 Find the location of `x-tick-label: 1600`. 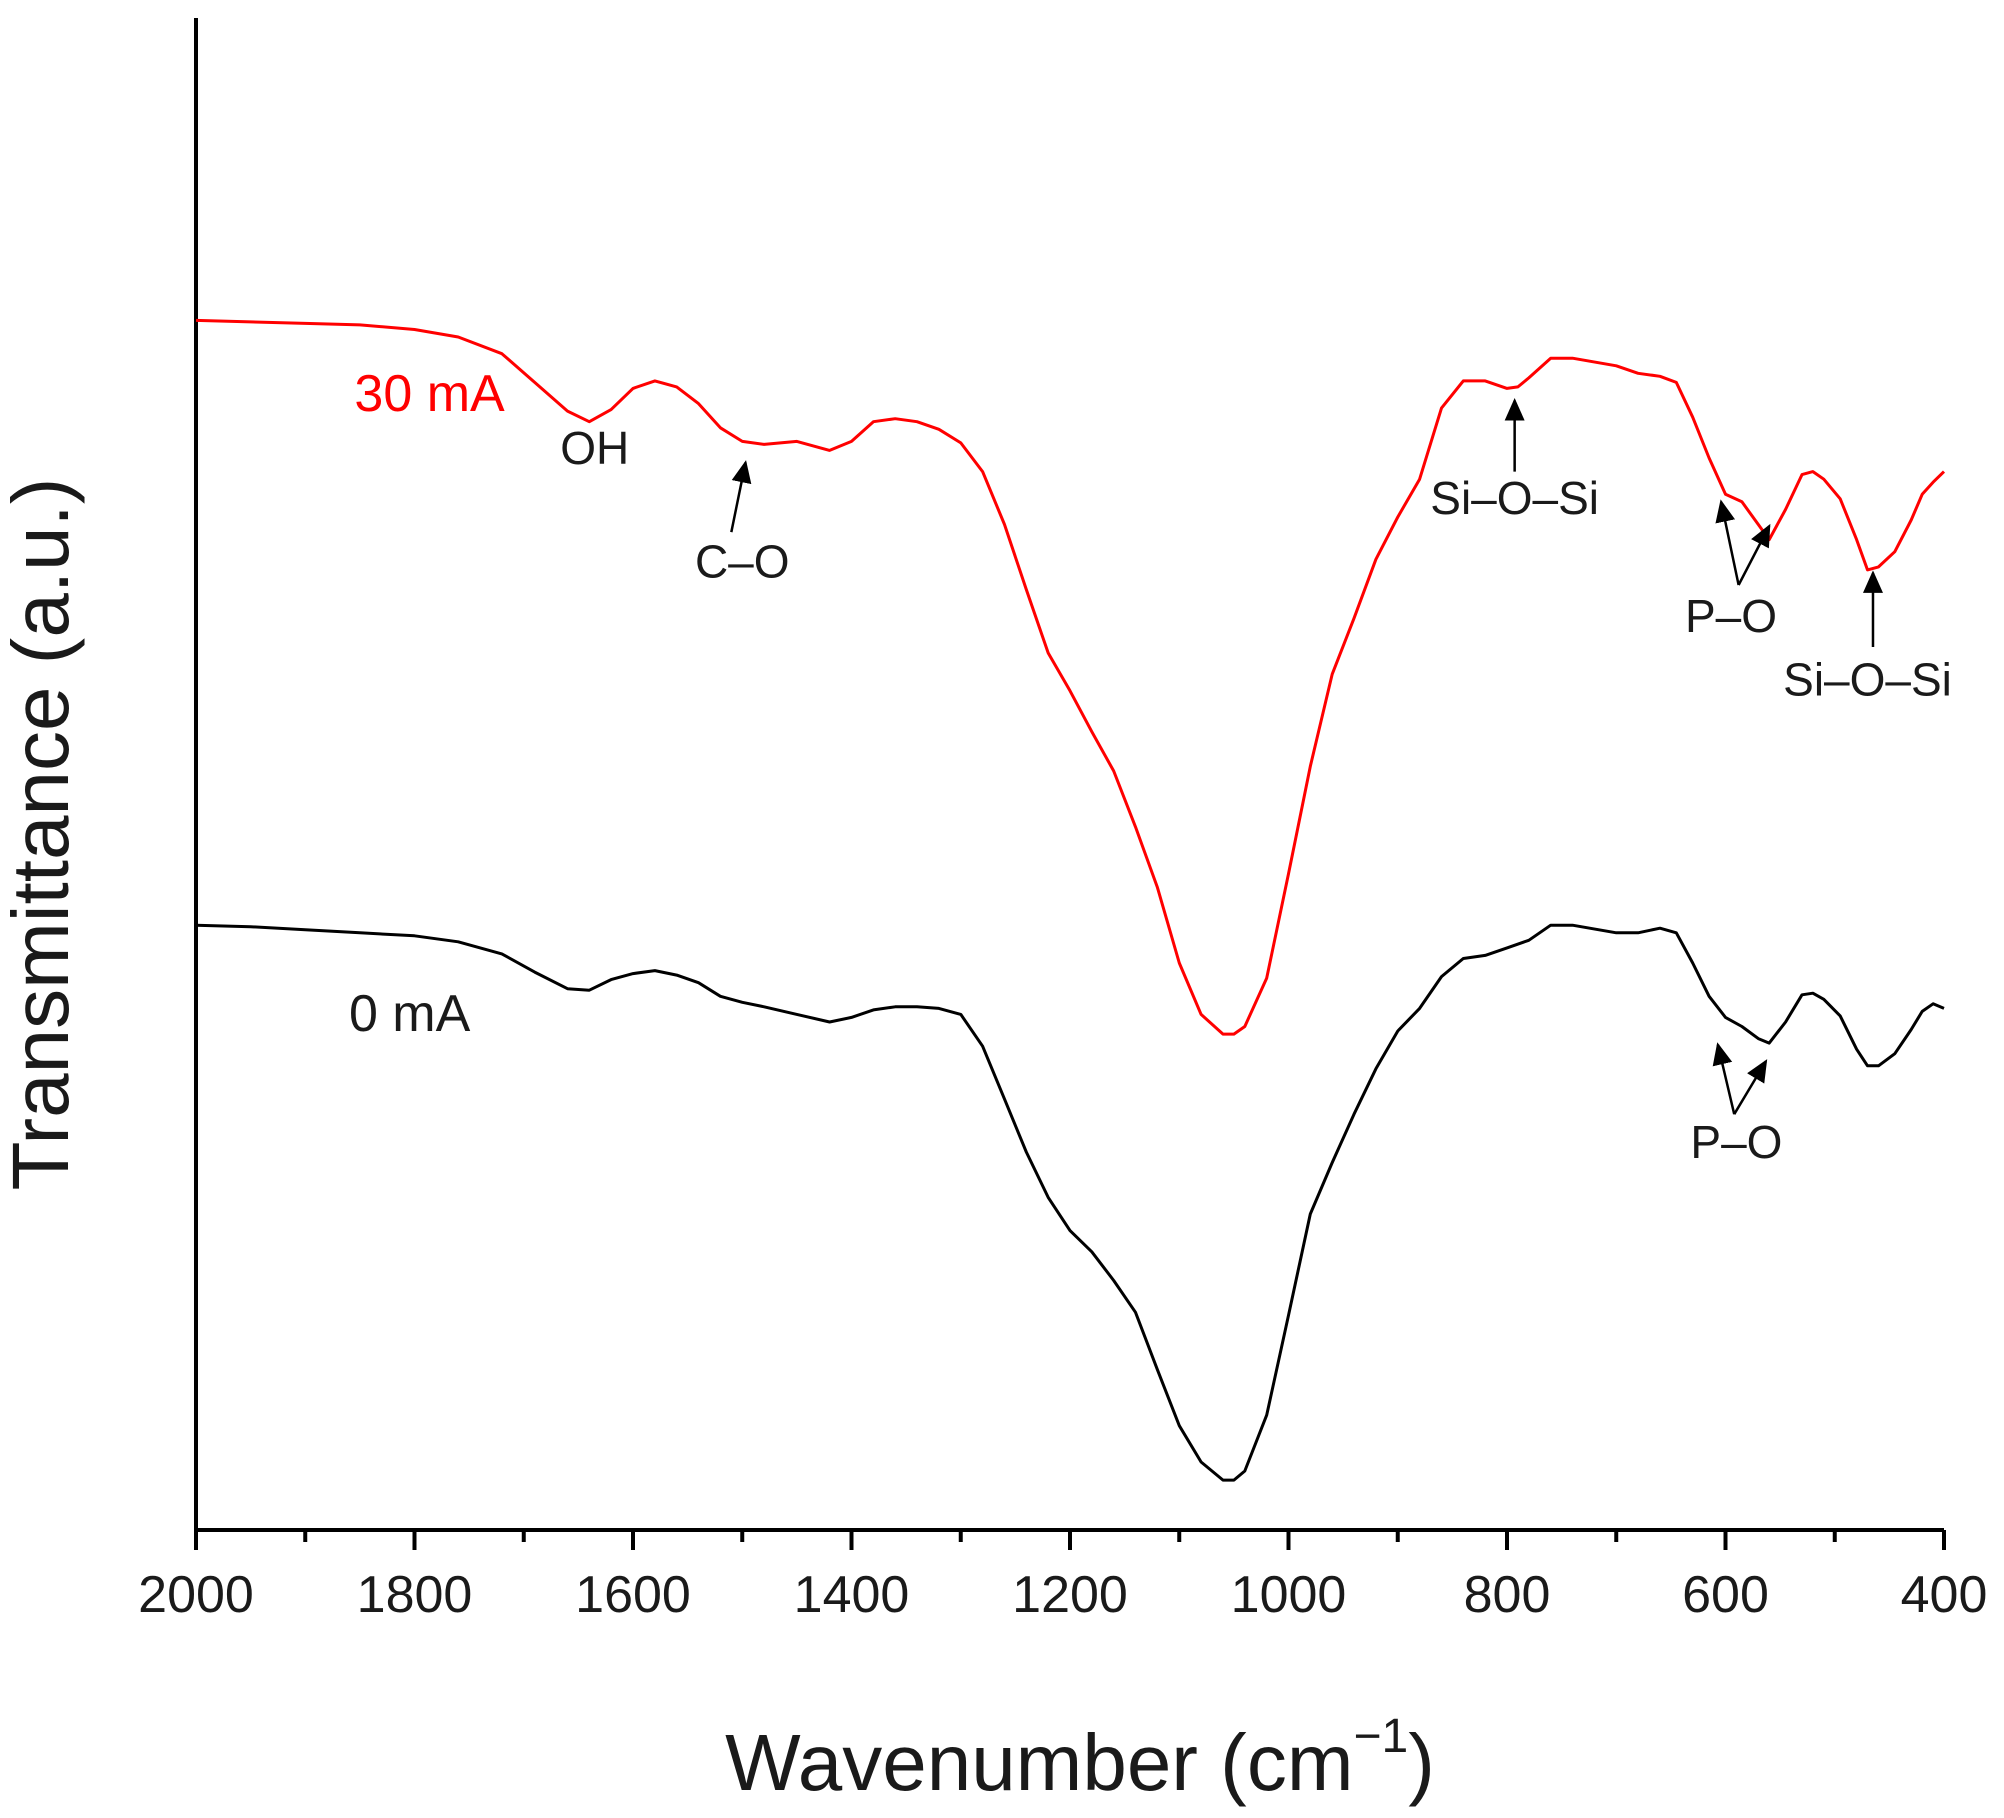

x-tick-label: 1600 is located at coordinates (633, 1595).